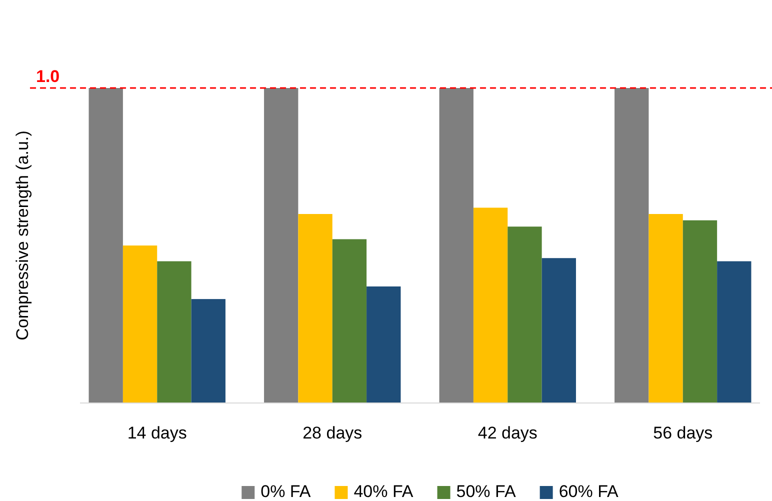 This screenshot has height=501, width=772. What do you see at coordinates (22, 235) in the screenshot?
I see `y-axis-title: Compressive strength (a.u.)` at bounding box center [22, 235].